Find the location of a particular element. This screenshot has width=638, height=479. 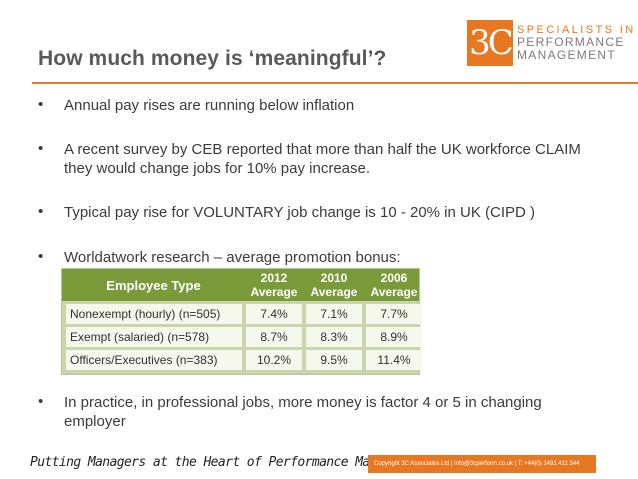

table-header-col: 2006 Average is located at coordinates (394, 285).